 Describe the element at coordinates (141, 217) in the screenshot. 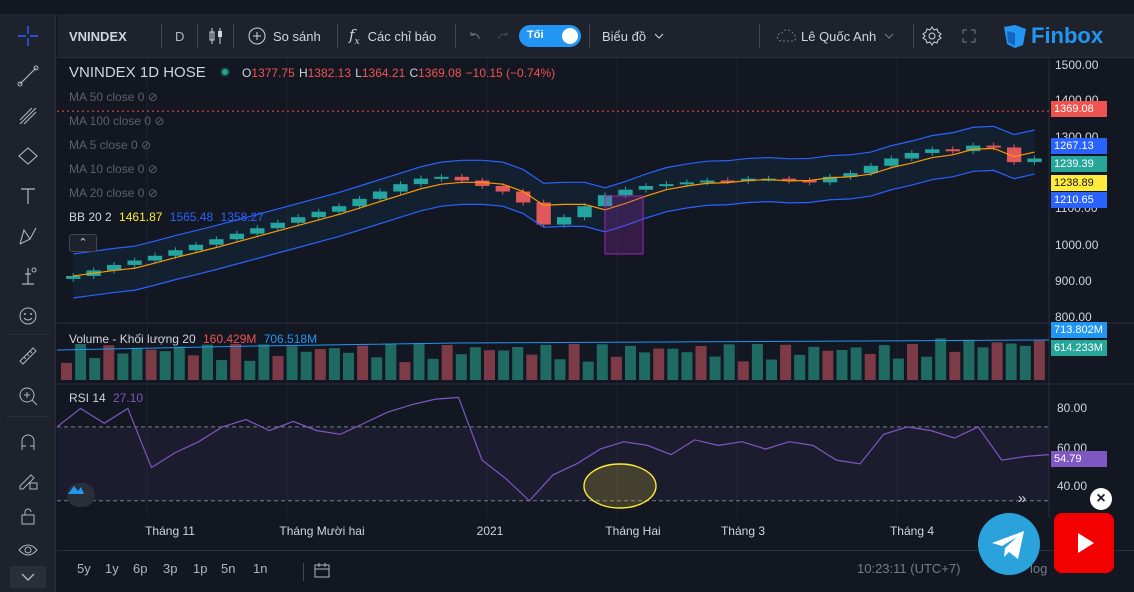

I see `bb-mid-value: 1461.87` at that location.